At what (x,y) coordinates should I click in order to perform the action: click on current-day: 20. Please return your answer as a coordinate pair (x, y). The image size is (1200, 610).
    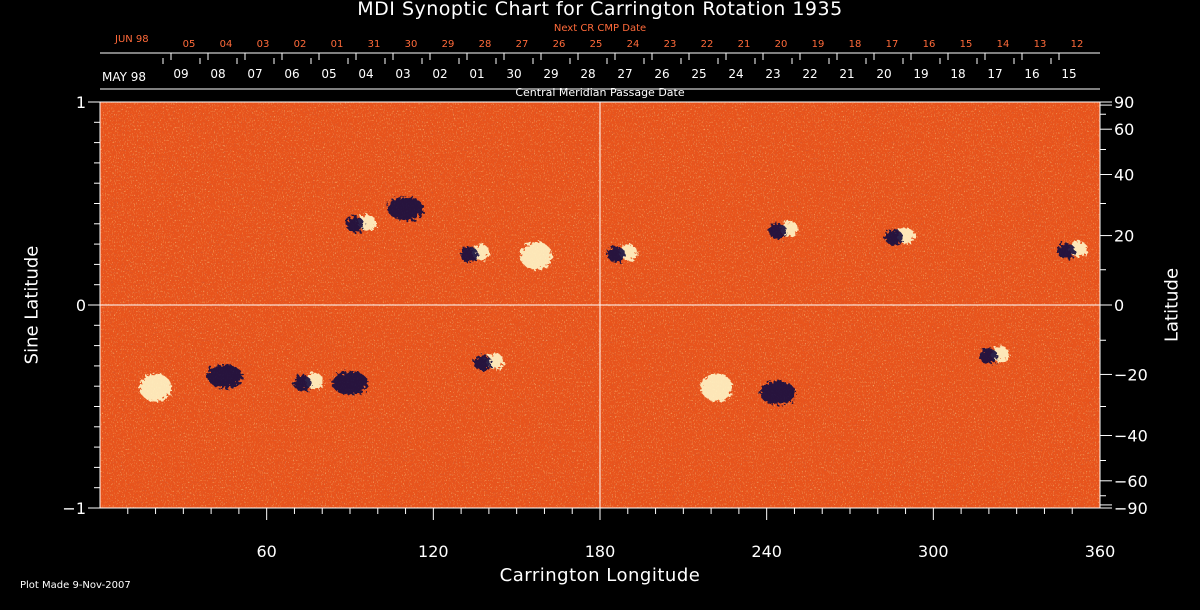
    Looking at the image, I should click on (883, 74).